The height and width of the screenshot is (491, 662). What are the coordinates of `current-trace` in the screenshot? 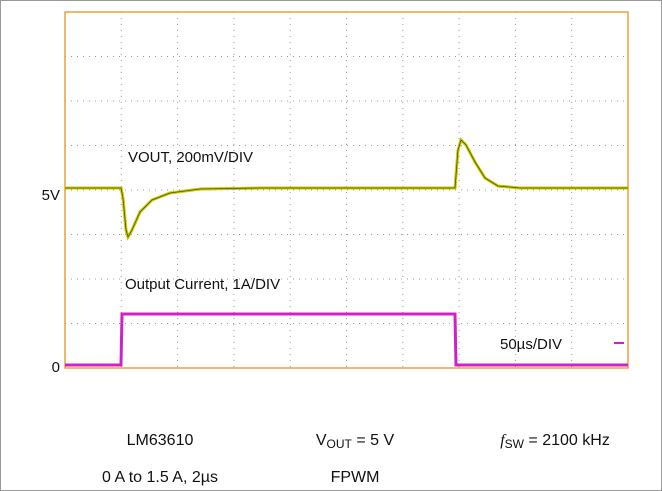 It's located at (346, 339).